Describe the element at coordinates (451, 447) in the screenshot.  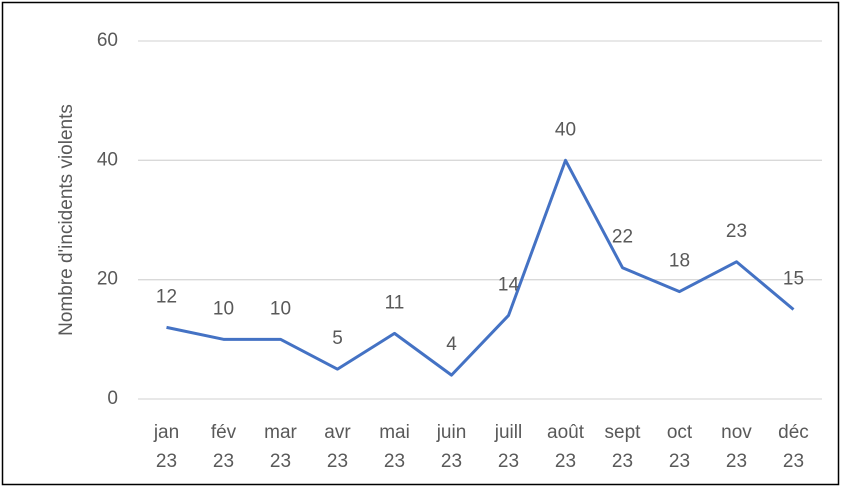
I see `x-tick-label: juin 23` at that location.